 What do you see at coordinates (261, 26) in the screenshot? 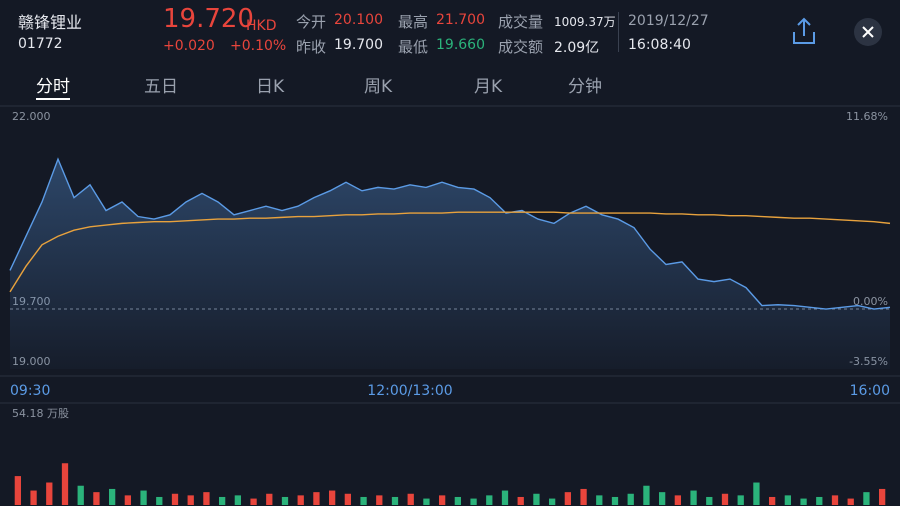
I see `currency: HKD` at bounding box center [261, 26].